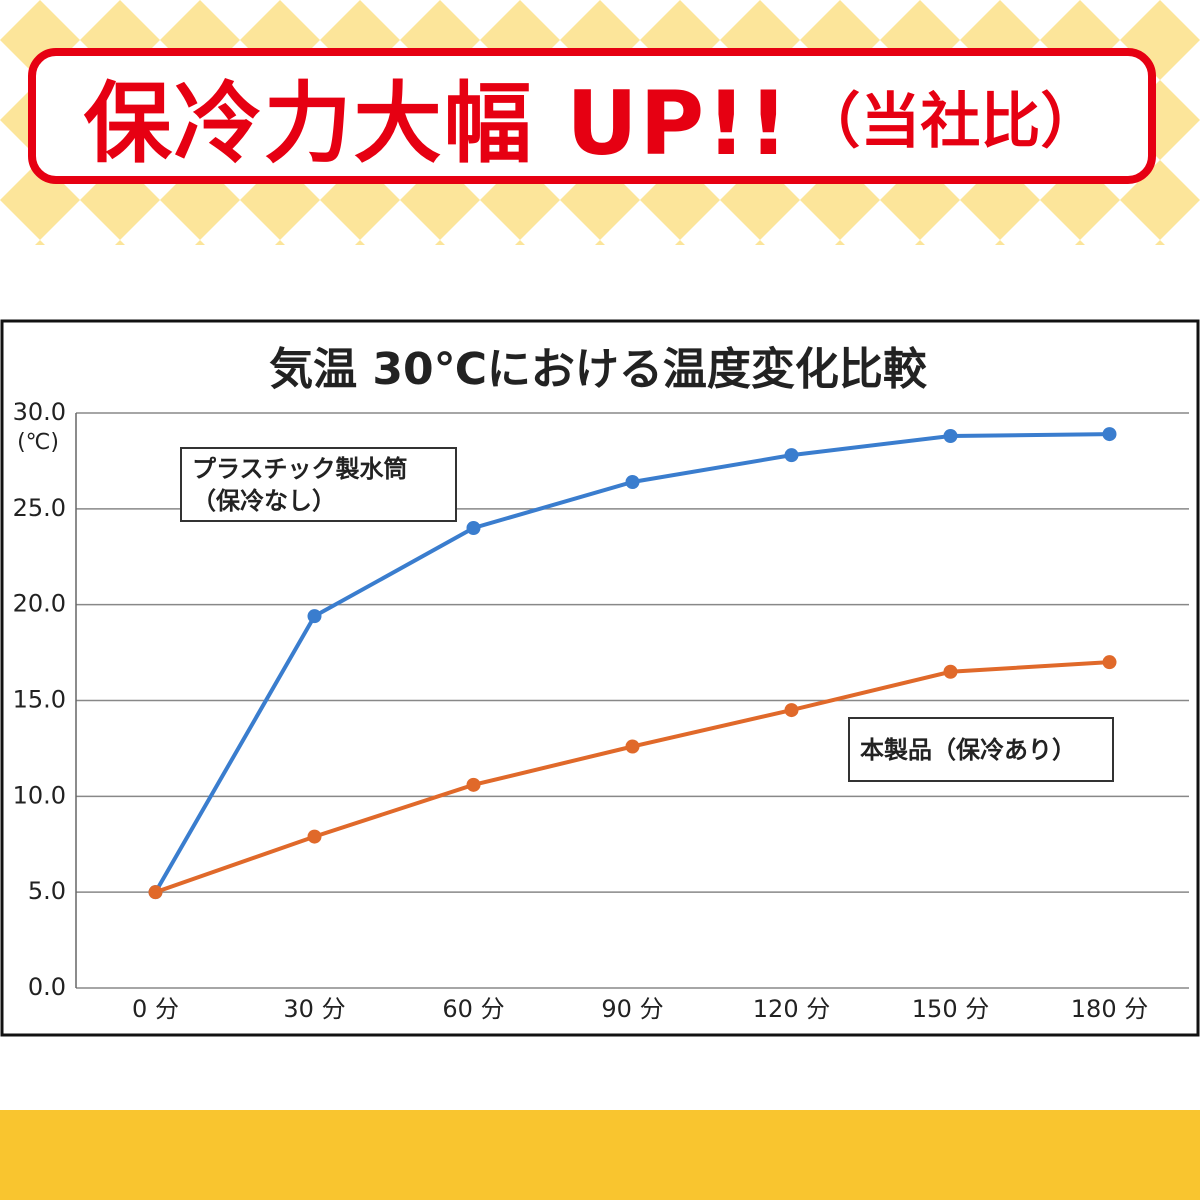  What do you see at coordinates (39, 412) in the screenshot?
I see `y-tick-label: 30.0` at bounding box center [39, 412].